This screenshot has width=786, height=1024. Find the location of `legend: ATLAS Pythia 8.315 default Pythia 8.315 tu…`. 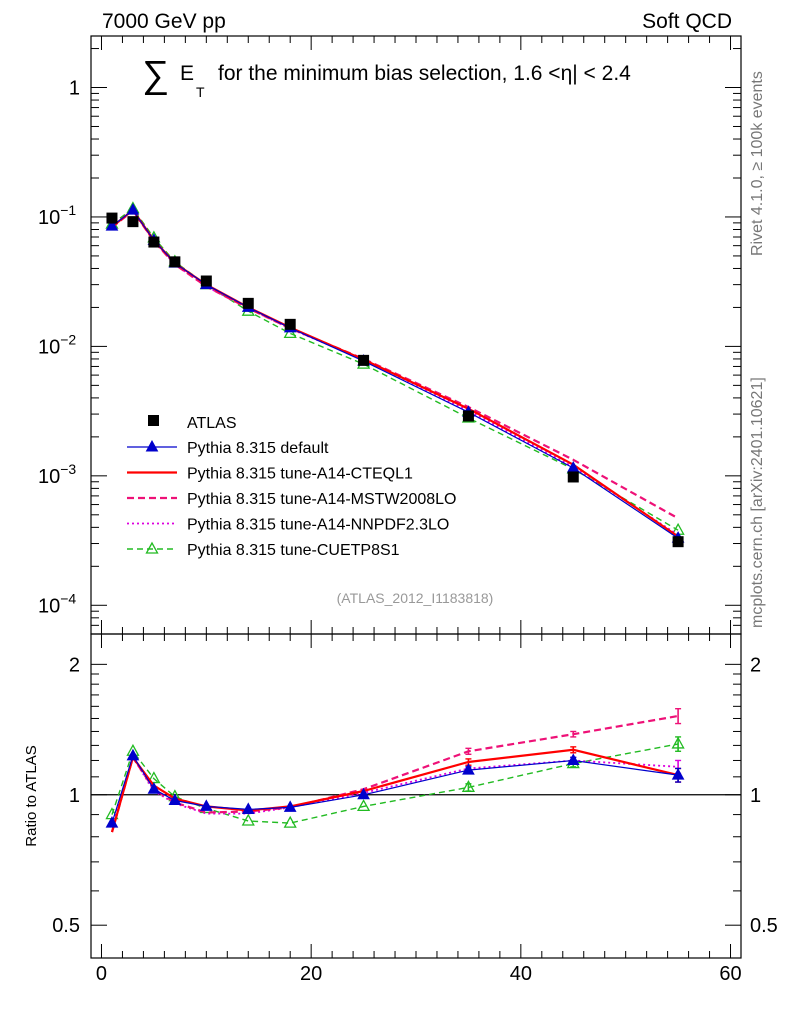

legend: ATLAS Pythia 8.315 default Pythia 8.315 tu… is located at coordinates (291, 487).